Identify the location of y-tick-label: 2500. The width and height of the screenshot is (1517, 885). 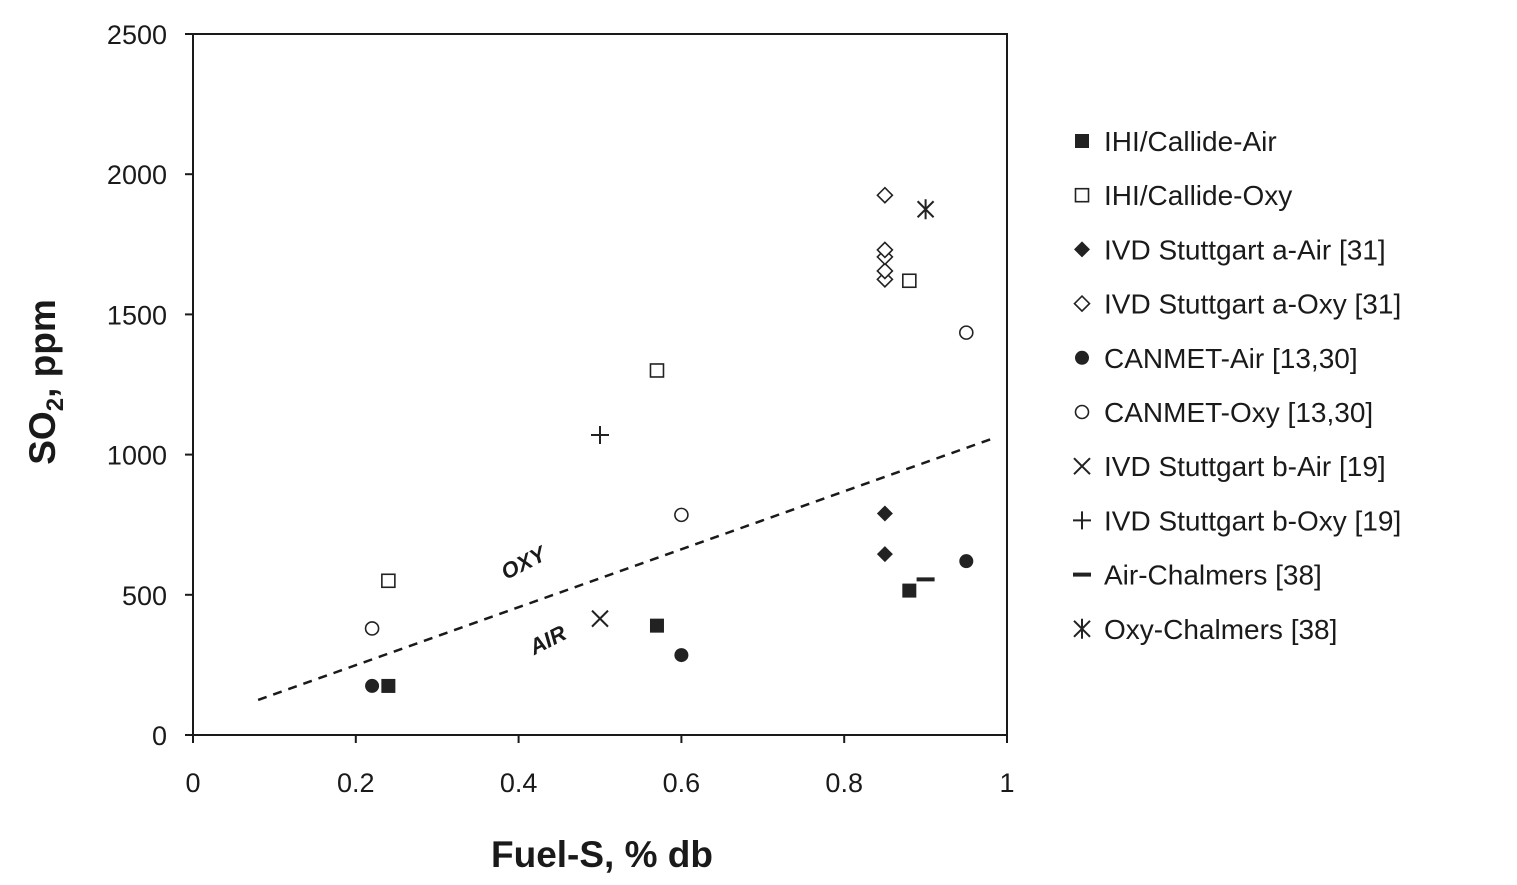
(137, 35).